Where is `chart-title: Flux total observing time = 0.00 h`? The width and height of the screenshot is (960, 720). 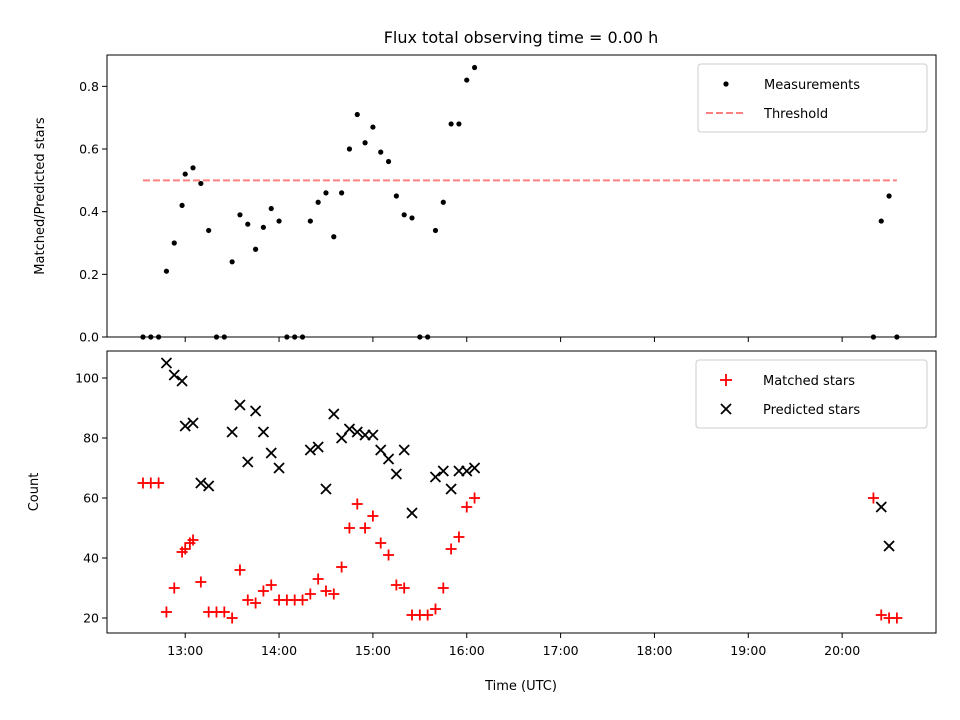 chart-title: Flux total observing time = 0.00 h is located at coordinates (521, 37).